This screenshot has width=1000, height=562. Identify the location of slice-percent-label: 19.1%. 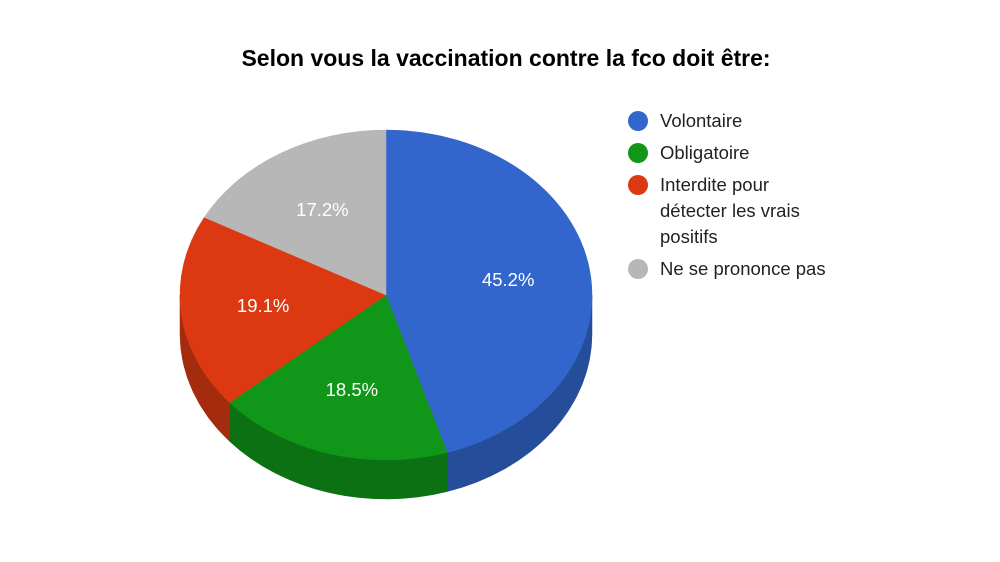
(263, 305).